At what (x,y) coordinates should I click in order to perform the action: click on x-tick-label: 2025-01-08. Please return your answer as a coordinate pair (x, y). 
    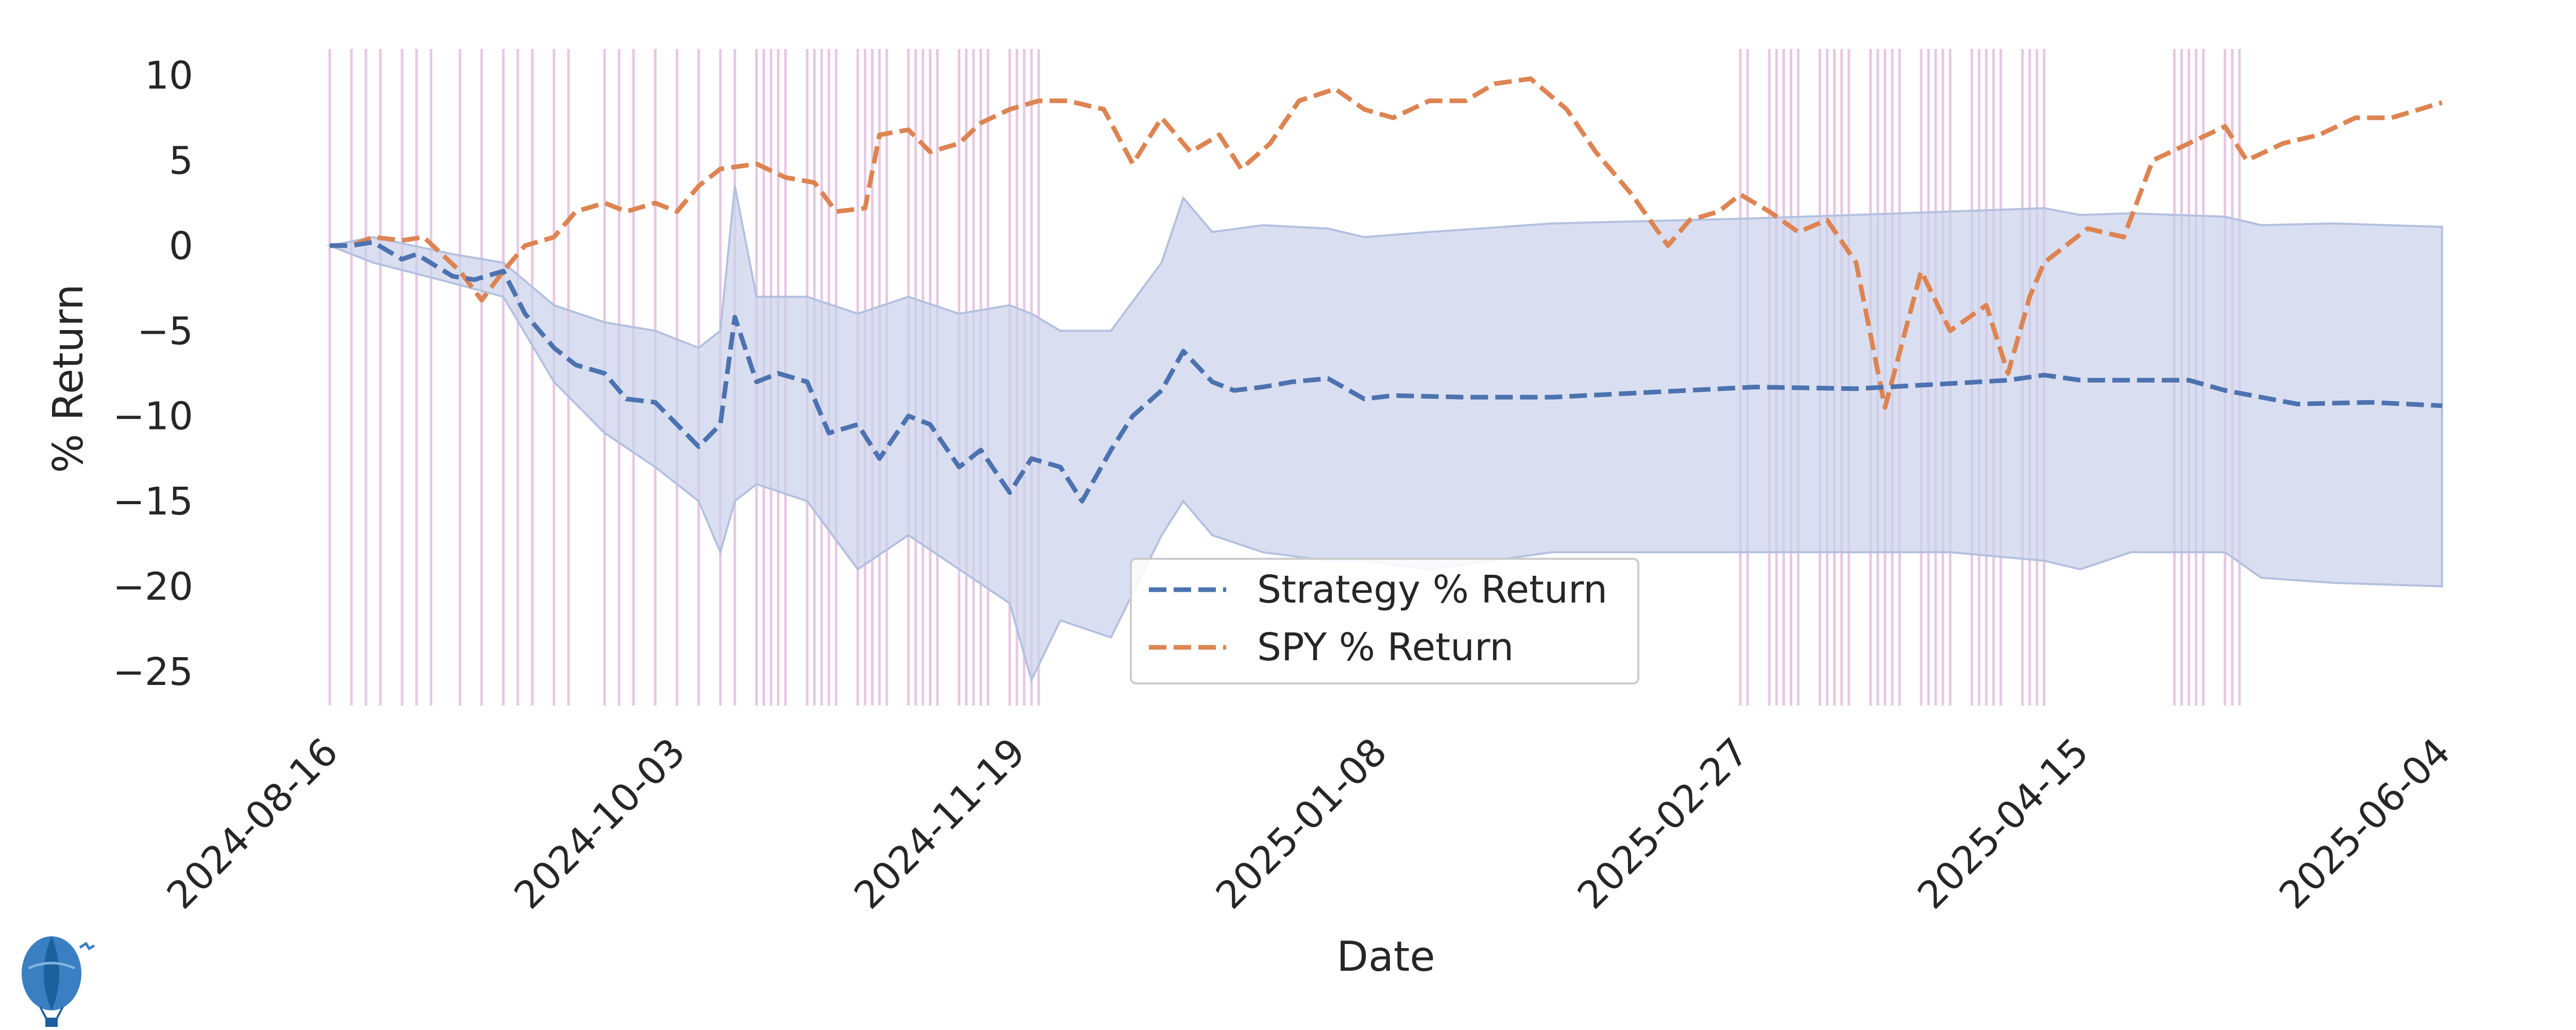
    Looking at the image, I should click on (1302, 824).